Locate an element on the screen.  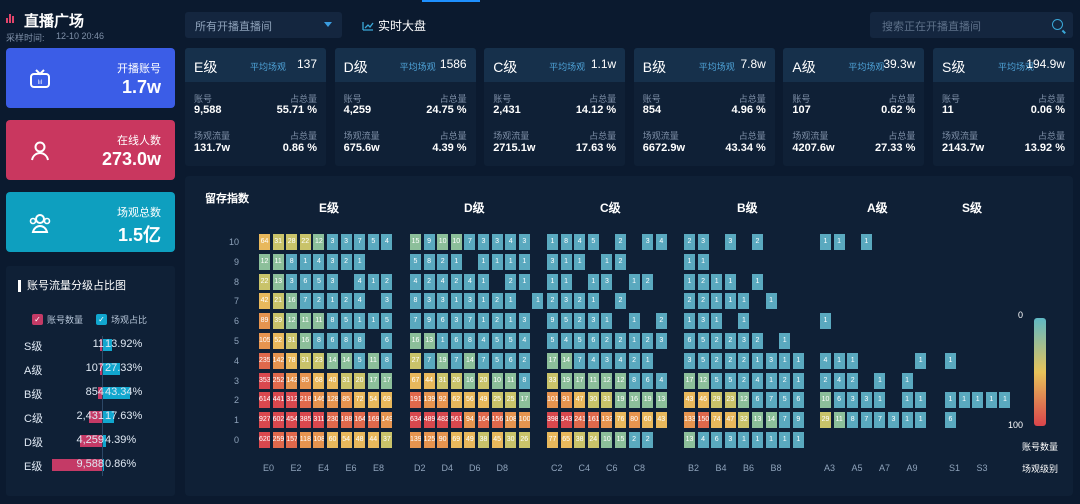
heatmap-cell: 48 is located at coordinates (360, 440).